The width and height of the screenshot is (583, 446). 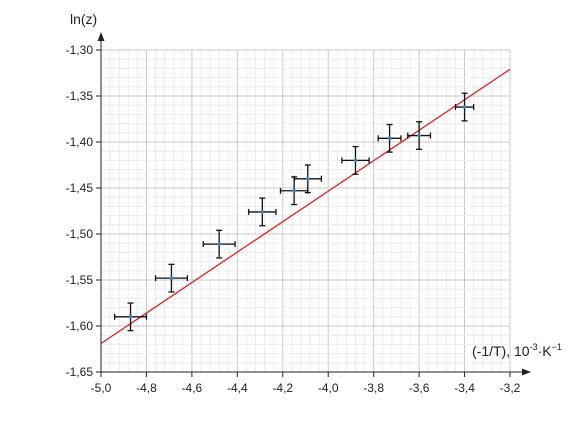 What do you see at coordinates (80, 234) in the screenshot?
I see `y-tick-label: -1,50` at bounding box center [80, 234].